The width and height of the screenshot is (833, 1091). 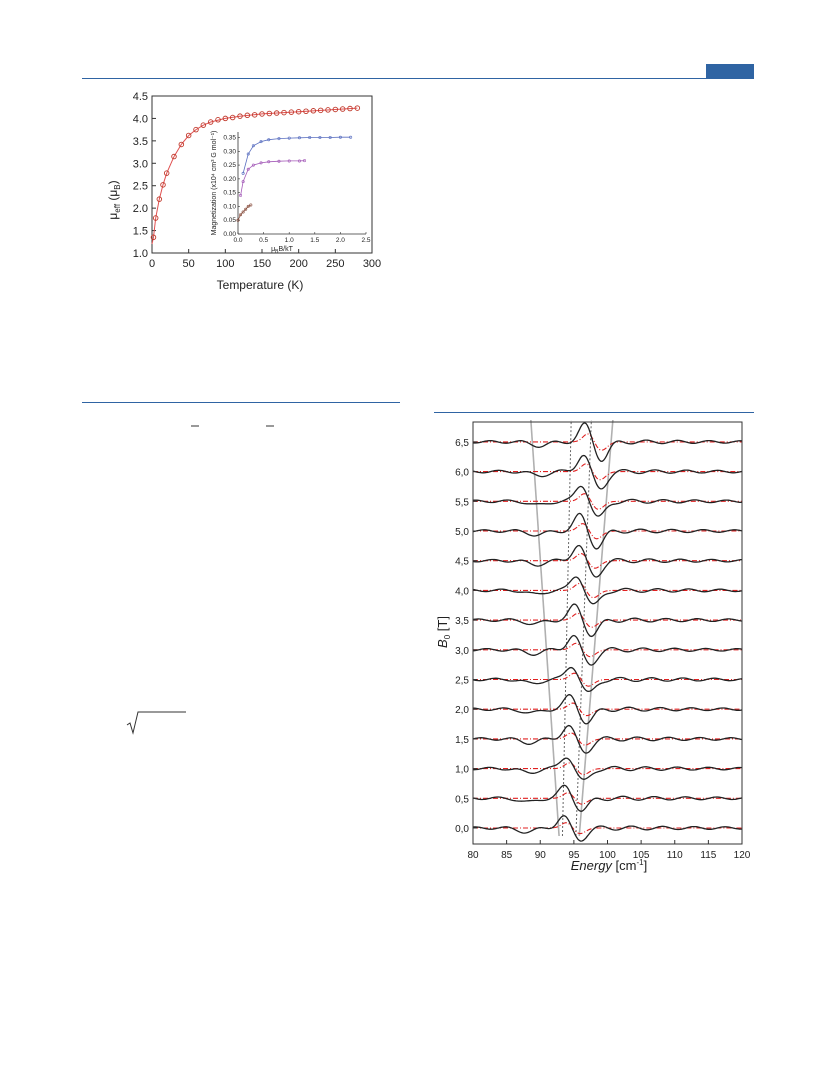 I want to click on inset-x-tick-label: 1.5, so click(x=314, y=240).